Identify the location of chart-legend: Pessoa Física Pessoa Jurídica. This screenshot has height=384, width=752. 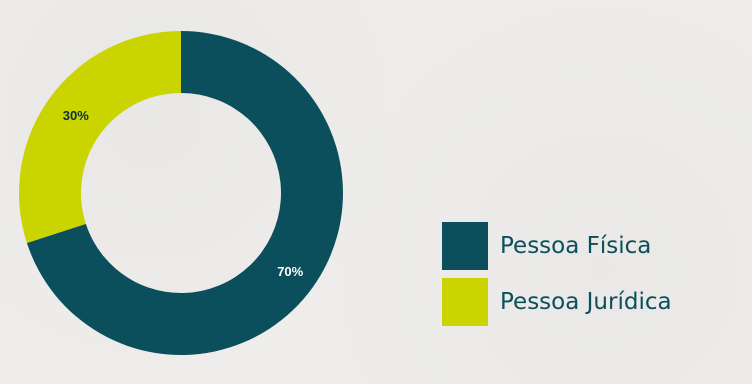
(557, 278).